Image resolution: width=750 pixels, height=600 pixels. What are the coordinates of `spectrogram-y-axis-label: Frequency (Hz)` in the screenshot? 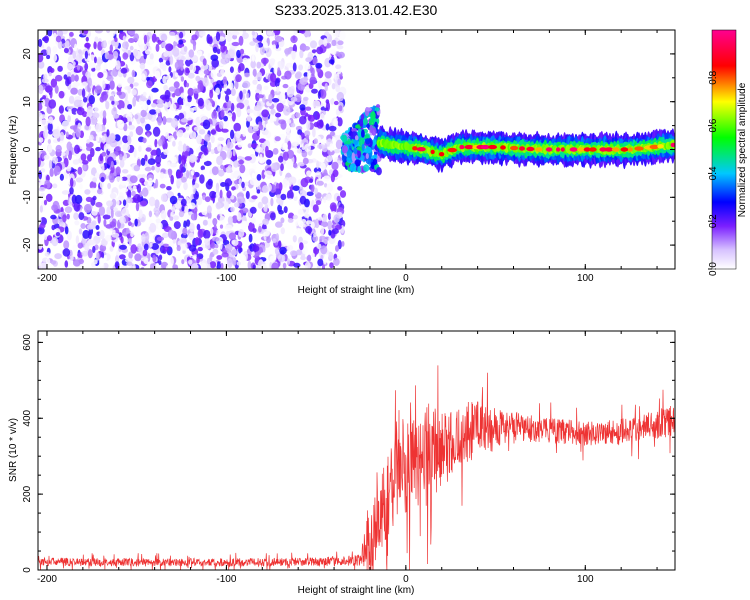 It's located at (13, 150).